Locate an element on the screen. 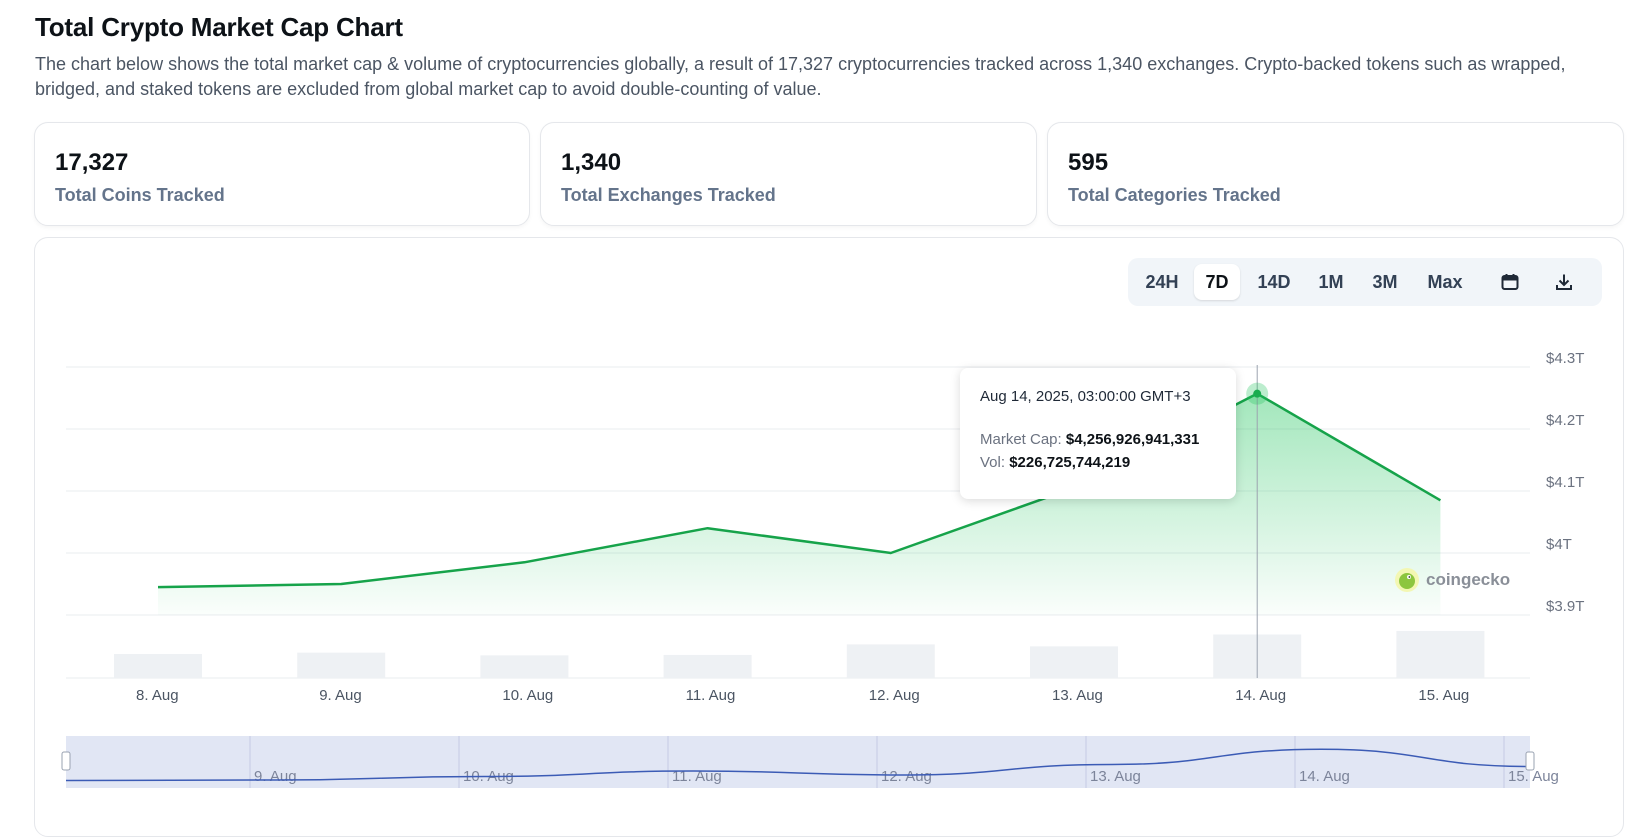  download-button is located at coordinates (1564, 282).